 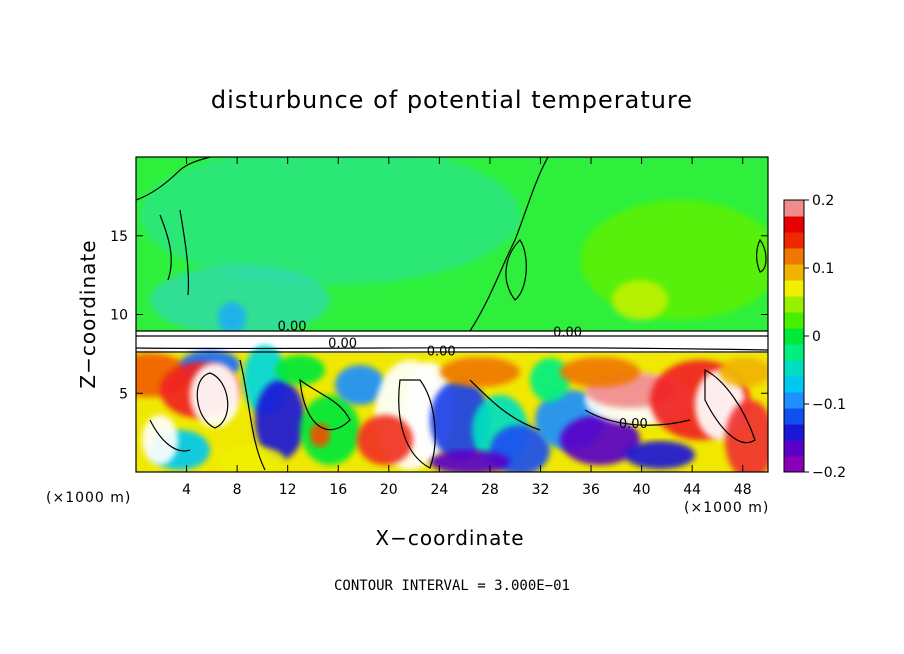 I want to click on x-tick-label: 44, so click(x=692, y=490).